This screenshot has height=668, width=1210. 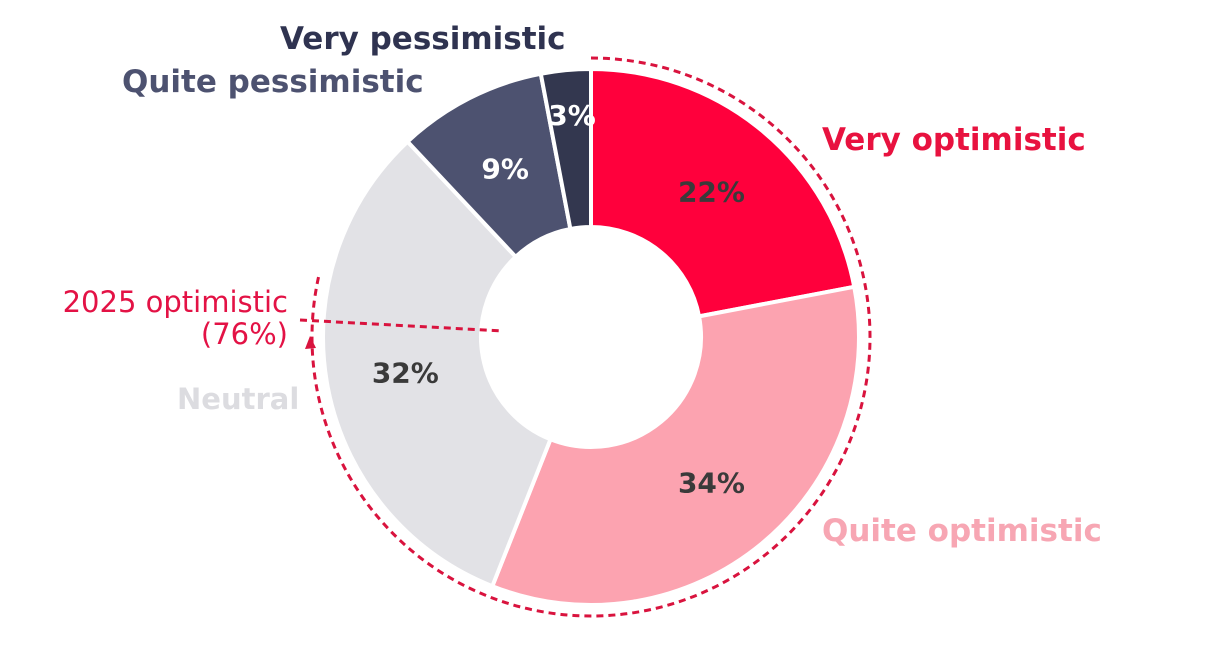 What do you see at coordinates (572, 115) in the screenshot?
I see `slice-value-very-pessimistic: 3%` at bounding box center [572, 115].